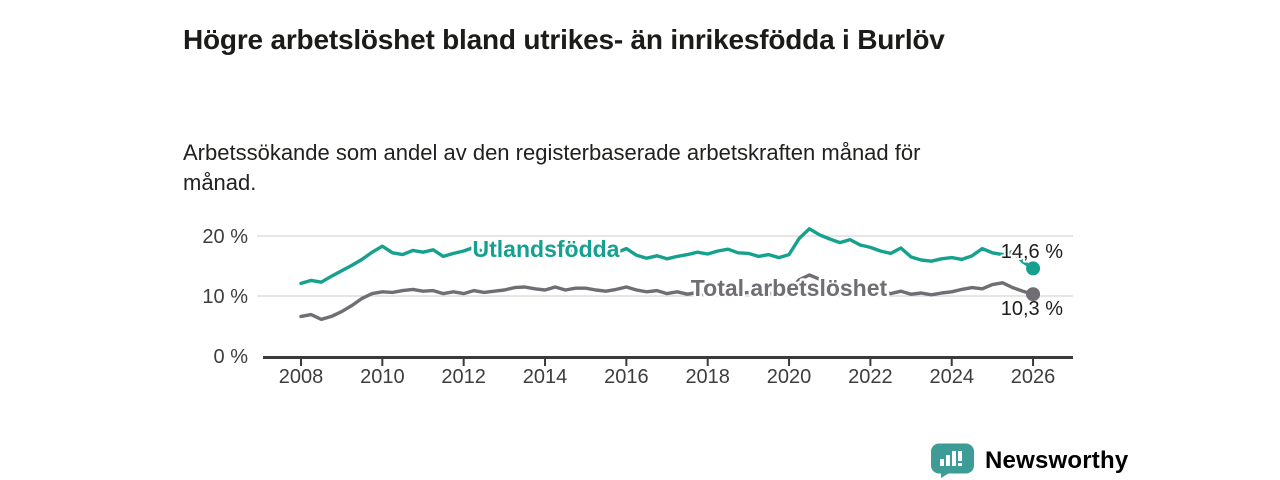 The width and height of the screenshot is (1280, 480). I want to click on series-label-total-arbetsloshet: Total arbetslöshet, so click(789, 288).